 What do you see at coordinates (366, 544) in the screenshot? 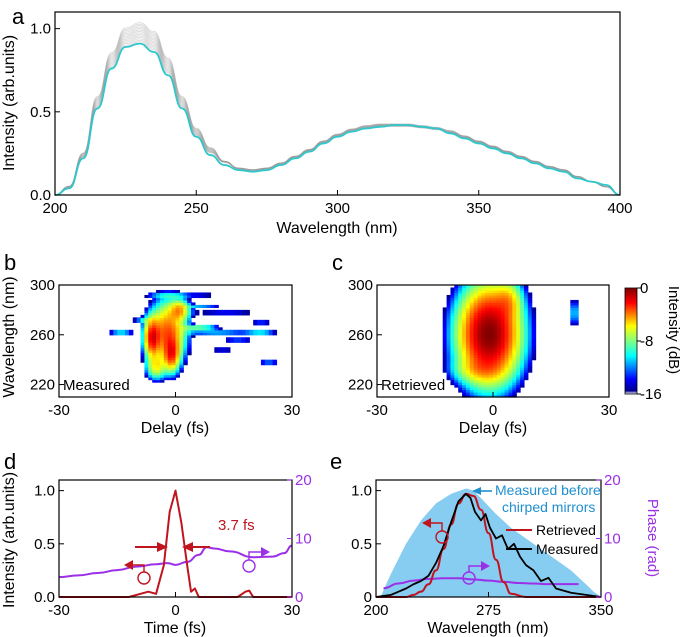
I see `panel-e-y-ticks: 00.51.0` at bounding box center [366, 544].